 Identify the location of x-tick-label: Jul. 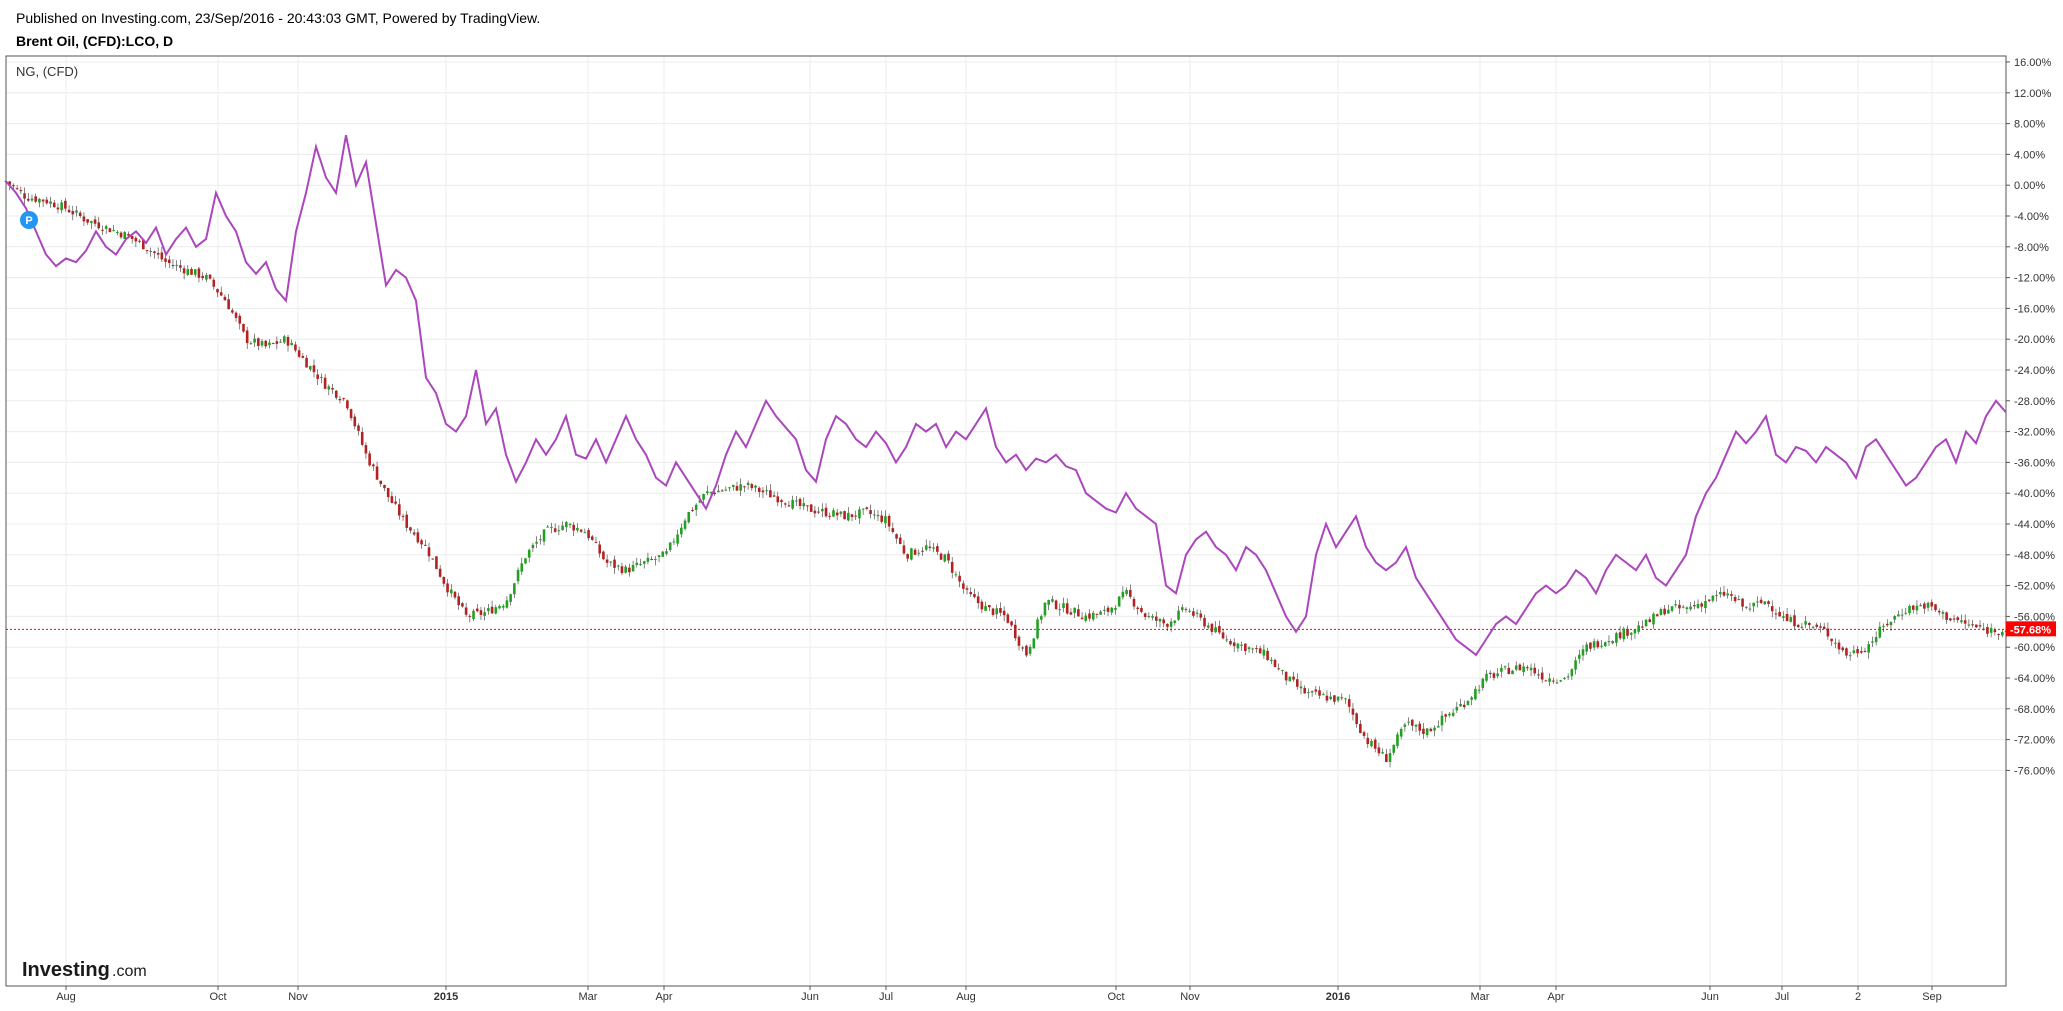
(1782, 997).